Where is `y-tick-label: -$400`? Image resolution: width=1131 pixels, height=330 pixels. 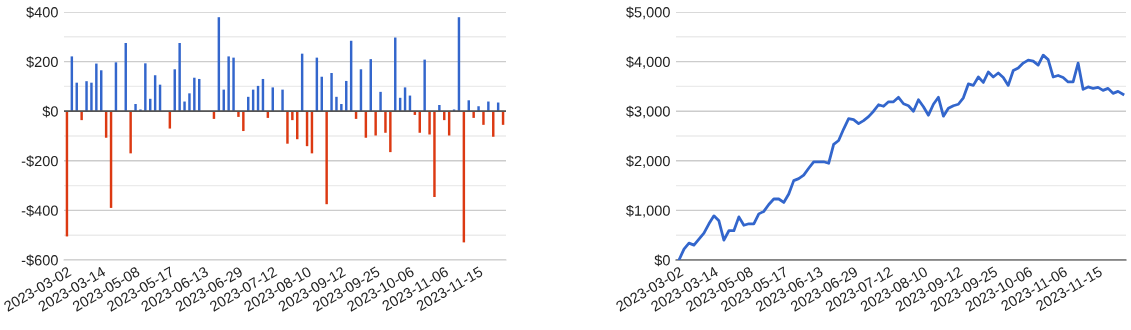 y-tick-label: -$400 is located at coordinates (39, 210).